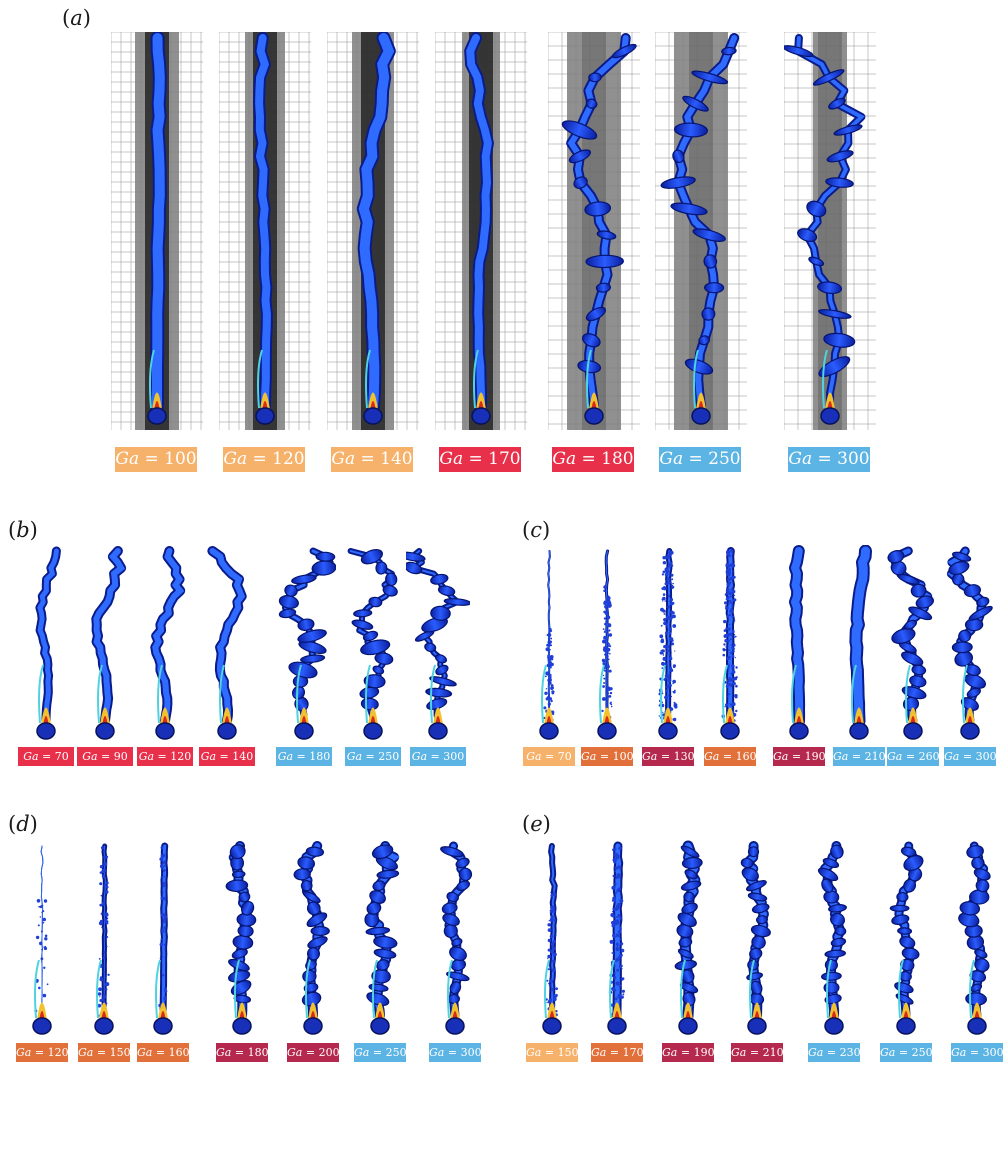 This screenshot has width=1008, height=1166. Describe the element at coordinates (165, 756) in the screenshot. I see `ga-label-b-2: Ga = 120` at that location.